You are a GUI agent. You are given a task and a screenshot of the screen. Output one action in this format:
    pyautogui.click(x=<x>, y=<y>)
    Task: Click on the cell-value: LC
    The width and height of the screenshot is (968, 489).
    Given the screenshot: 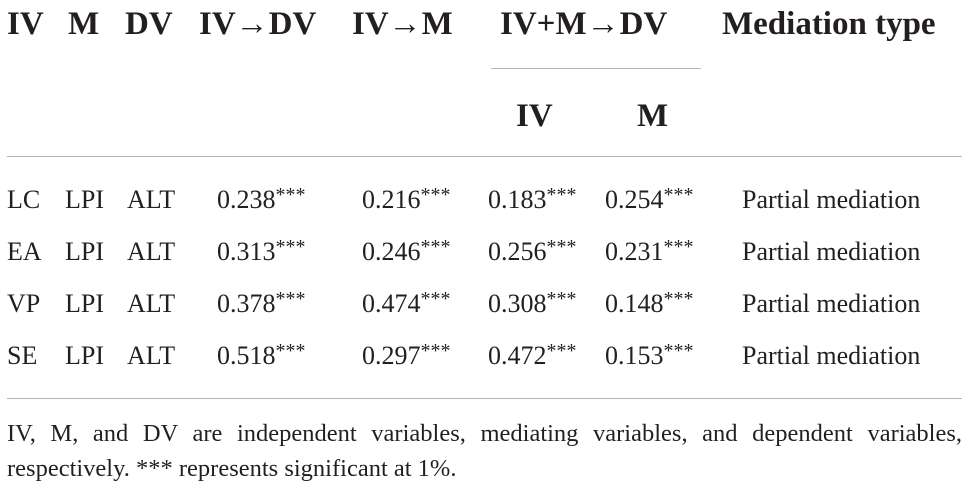 What is the action you would take?
    pyautogui.click(x=24, y=199)
    